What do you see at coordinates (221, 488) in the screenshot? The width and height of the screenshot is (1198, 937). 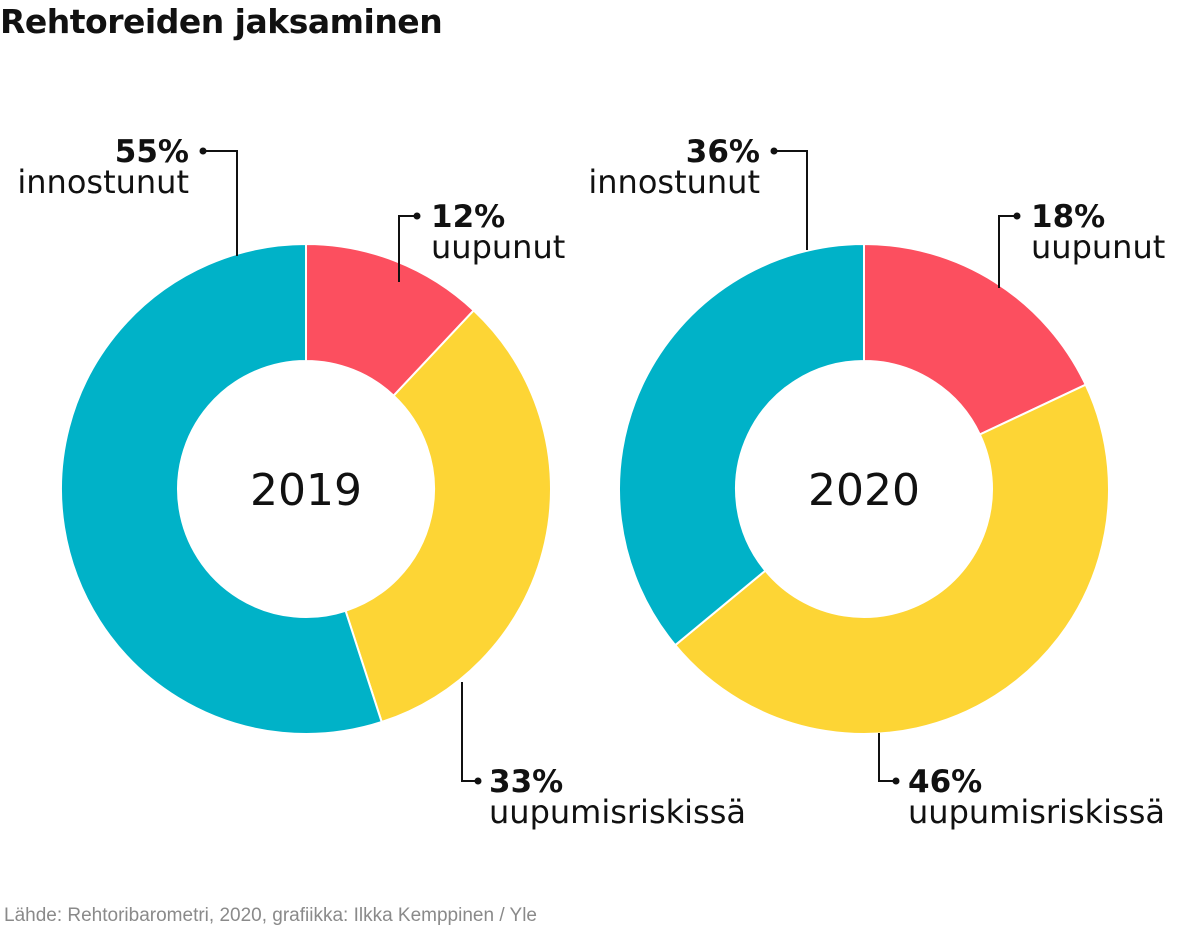 I see `slice-innostunut-2019` at bounding box center [221, 488].